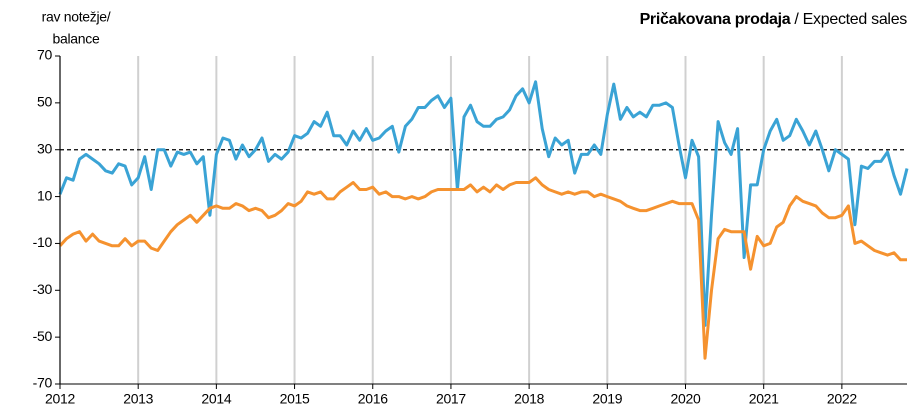  I want to click on title-en: / Expected sales, so click(850, 19).